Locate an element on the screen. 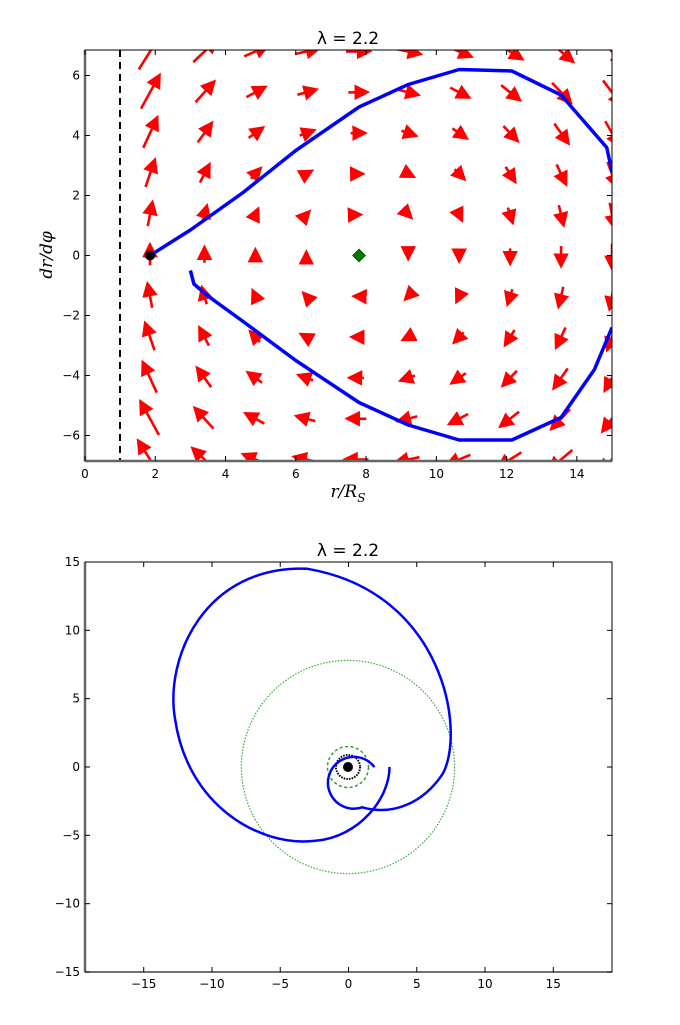 The height and width of the screenshot is (1025, 680). x-tick-label: 12 is located at coordinates (506, 474).